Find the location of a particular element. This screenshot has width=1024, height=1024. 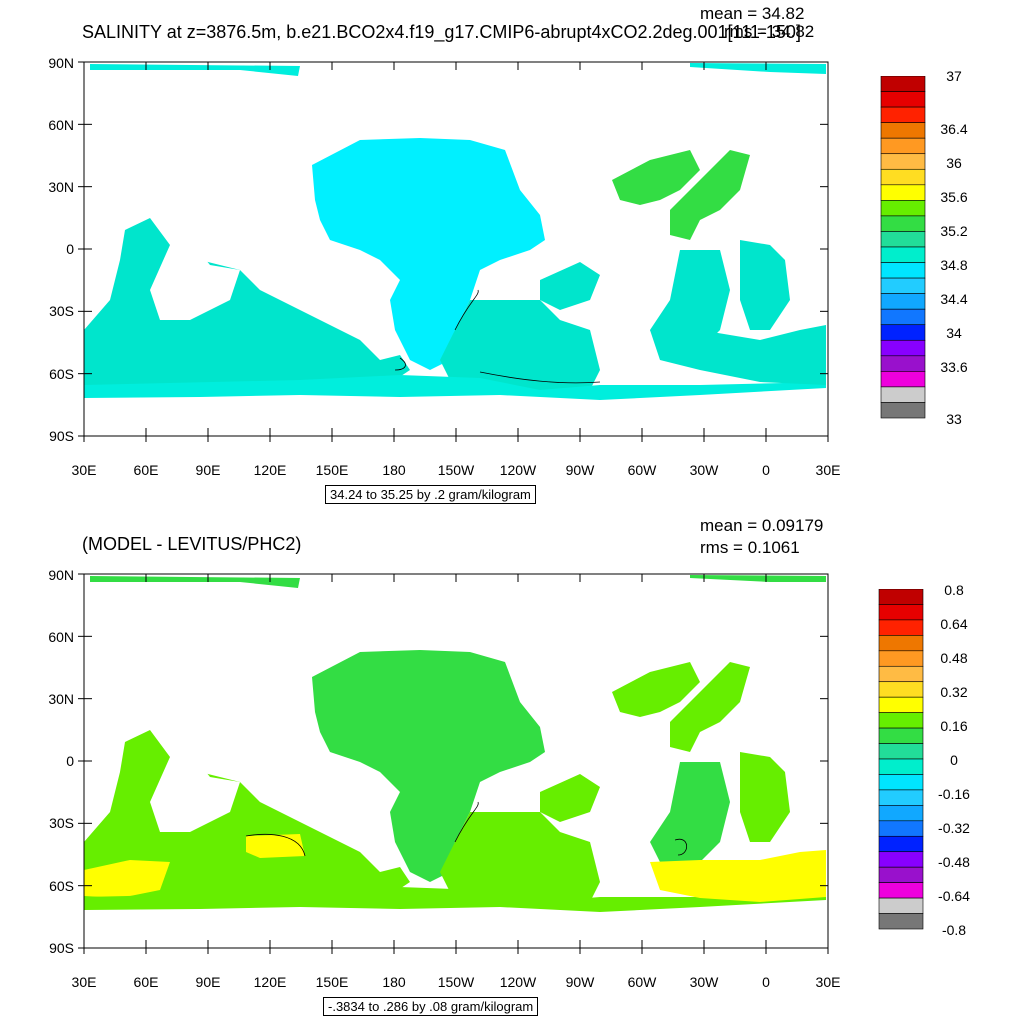

panel1-xtick-90W: 90W is located at coordinates (580, 470).